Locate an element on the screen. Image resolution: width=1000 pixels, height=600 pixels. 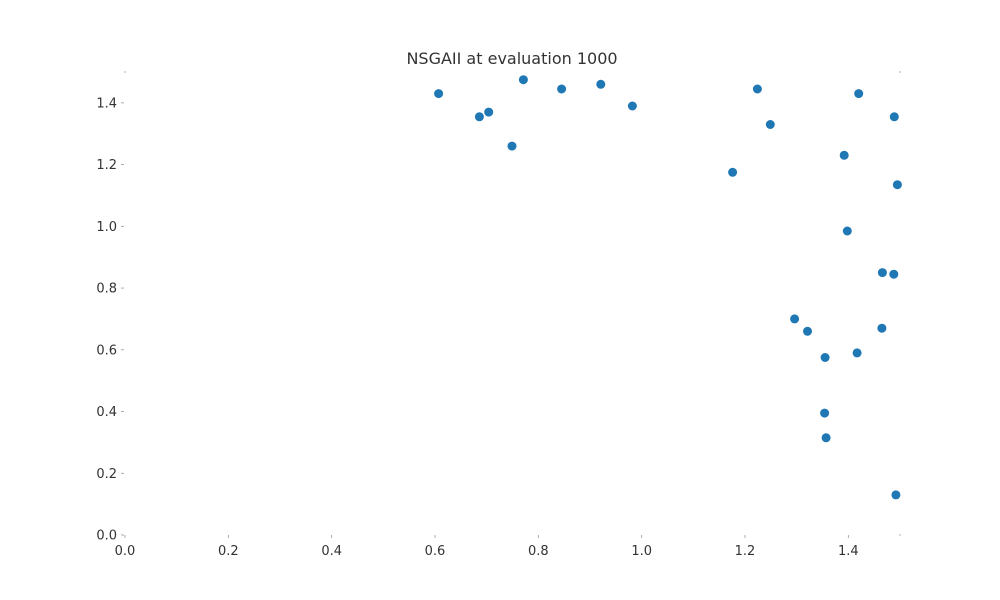
y-tick-label: 1.2 is located at coordinates (106, 165).